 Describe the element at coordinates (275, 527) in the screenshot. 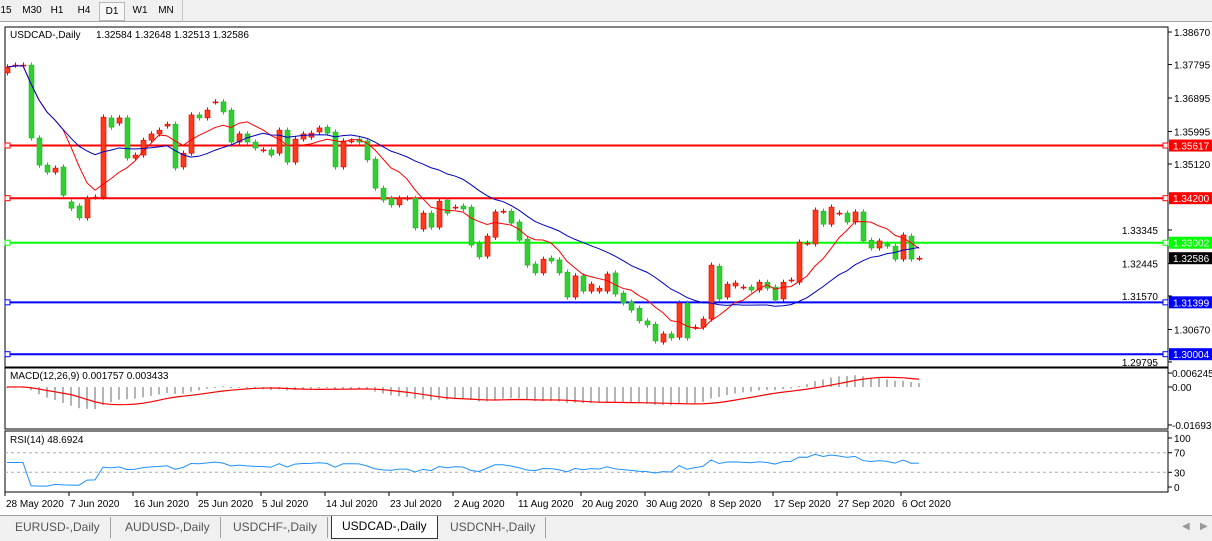

I see `tab-usdchf: USDCHF-,Daily` at that location.